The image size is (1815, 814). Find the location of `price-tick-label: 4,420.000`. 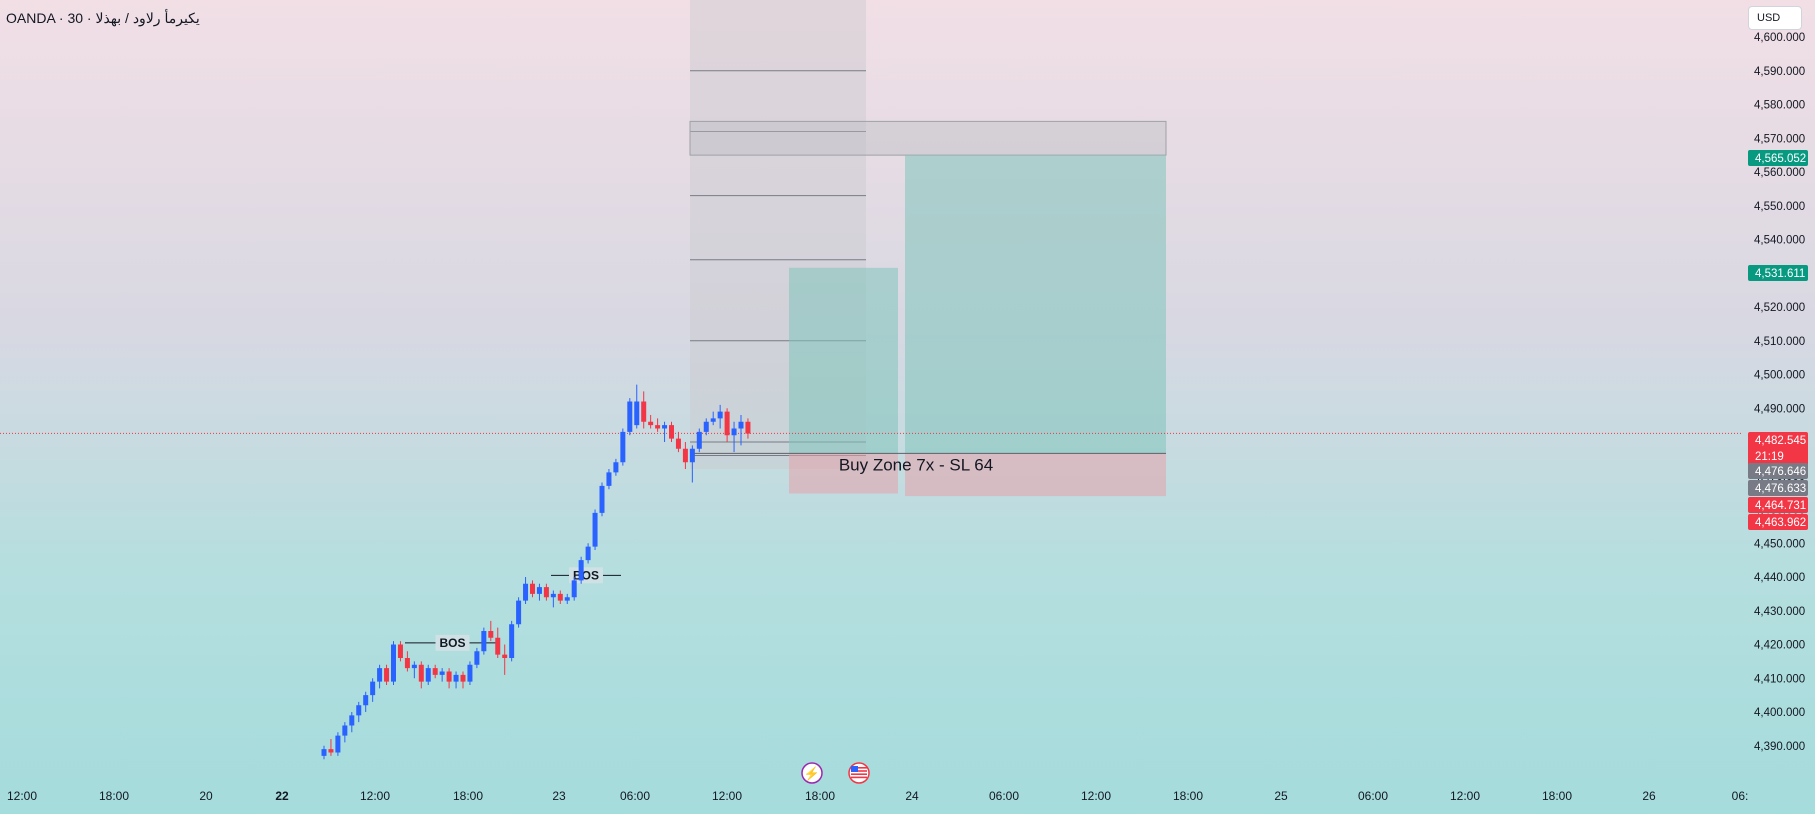

price-tick-label: 4,420.000 is located at coordinates (1779, 646).